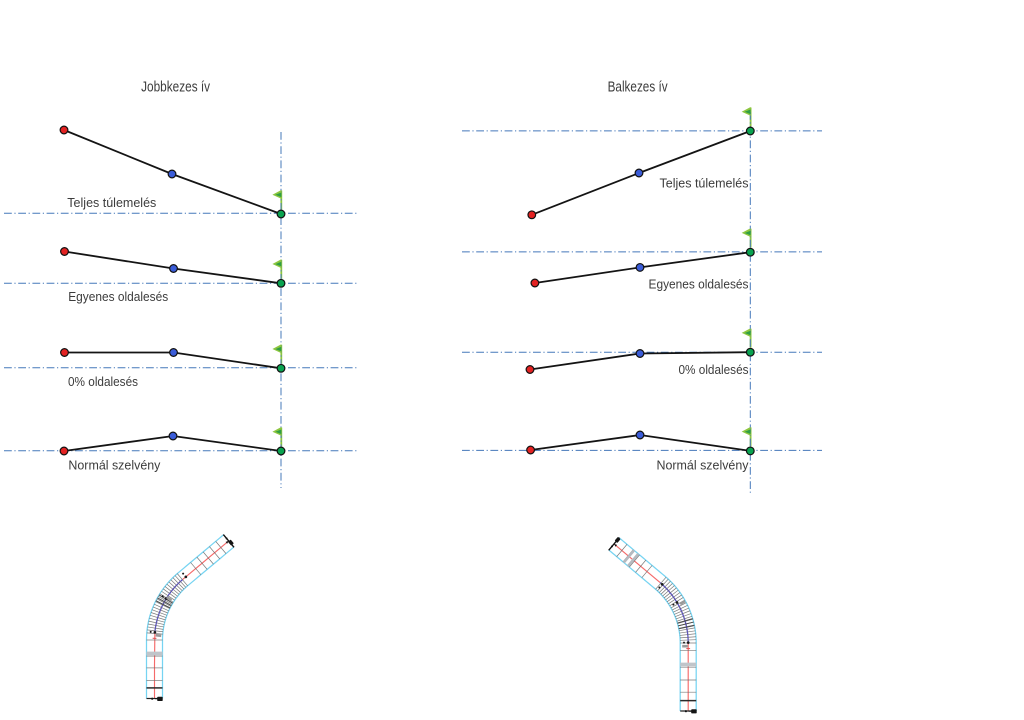  What do you see at coordinates (175, 87) in the screenshot?
I see `svg-text: Jobbkezes ív` at bounding box center [175, 87].